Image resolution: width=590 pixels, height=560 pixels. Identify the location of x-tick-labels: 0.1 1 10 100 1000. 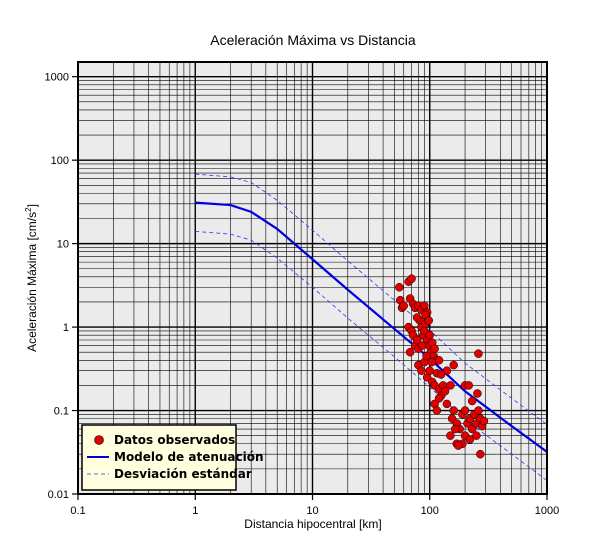
(314, 505).